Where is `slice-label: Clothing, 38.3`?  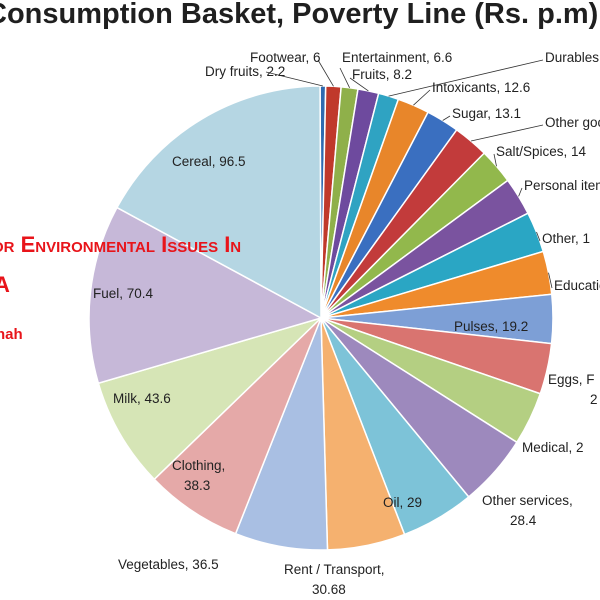
slice-label: Clothing, 38.3 is located at coordinates (198, 475).